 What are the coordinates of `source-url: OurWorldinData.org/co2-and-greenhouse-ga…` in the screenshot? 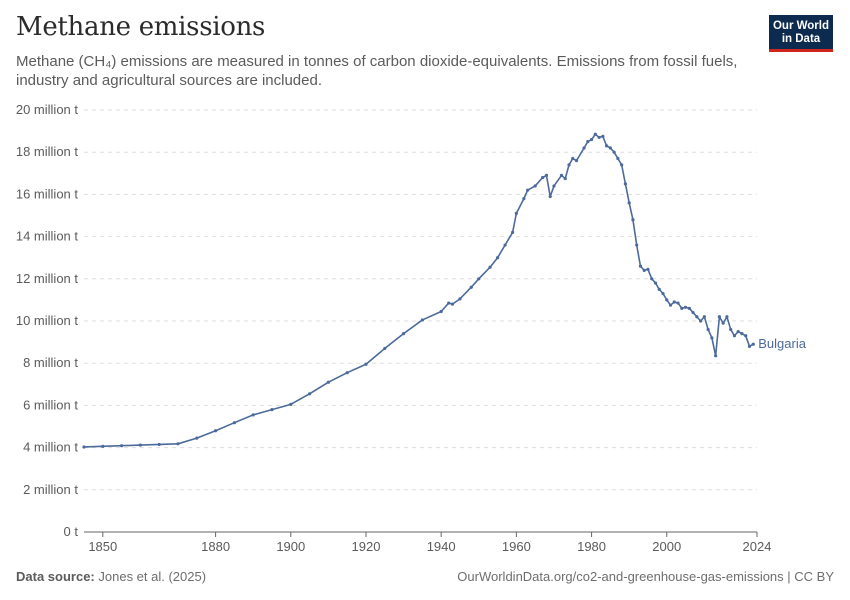 It's located at (645, 576).